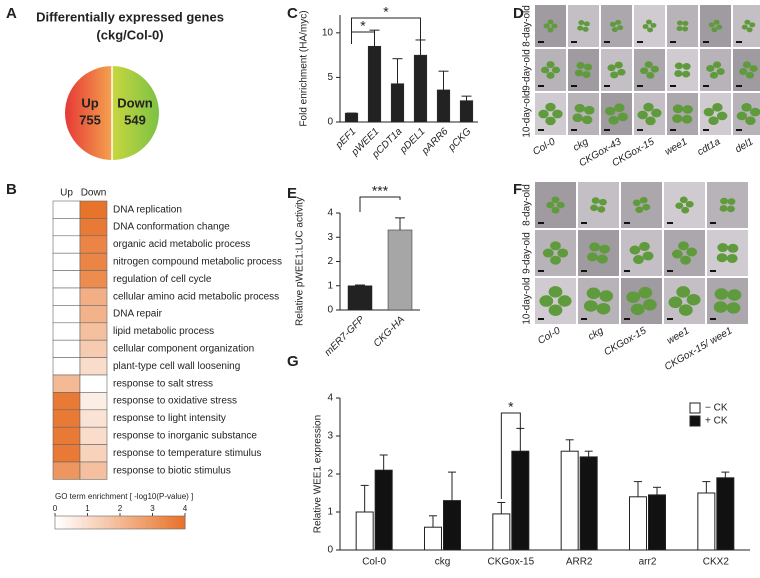  What do you see at coordinates (328, 32) in the screenshot?
I see `y-tick-label: 10` at bounding box center [328, 32].